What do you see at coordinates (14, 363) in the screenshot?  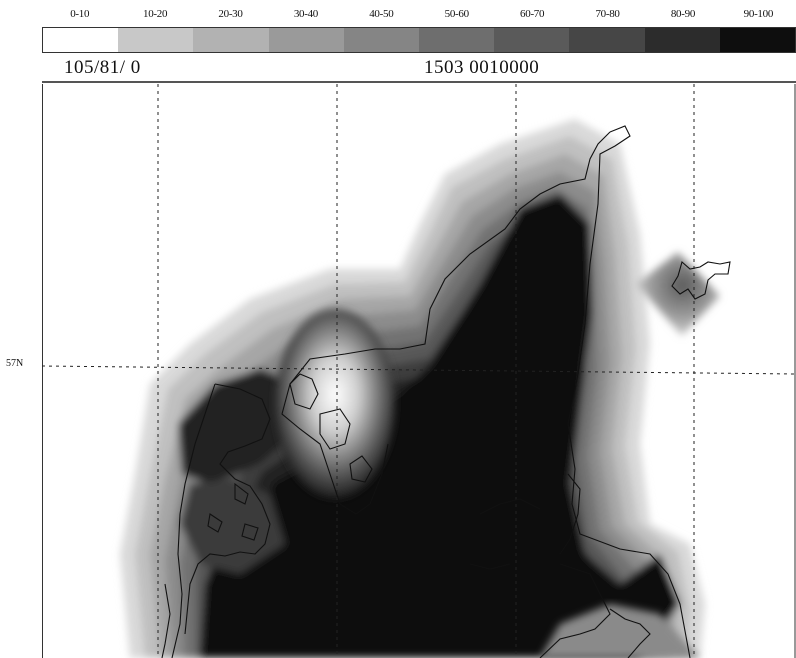 I see `latitude-label: 57N` at bounding box center [14, 363].